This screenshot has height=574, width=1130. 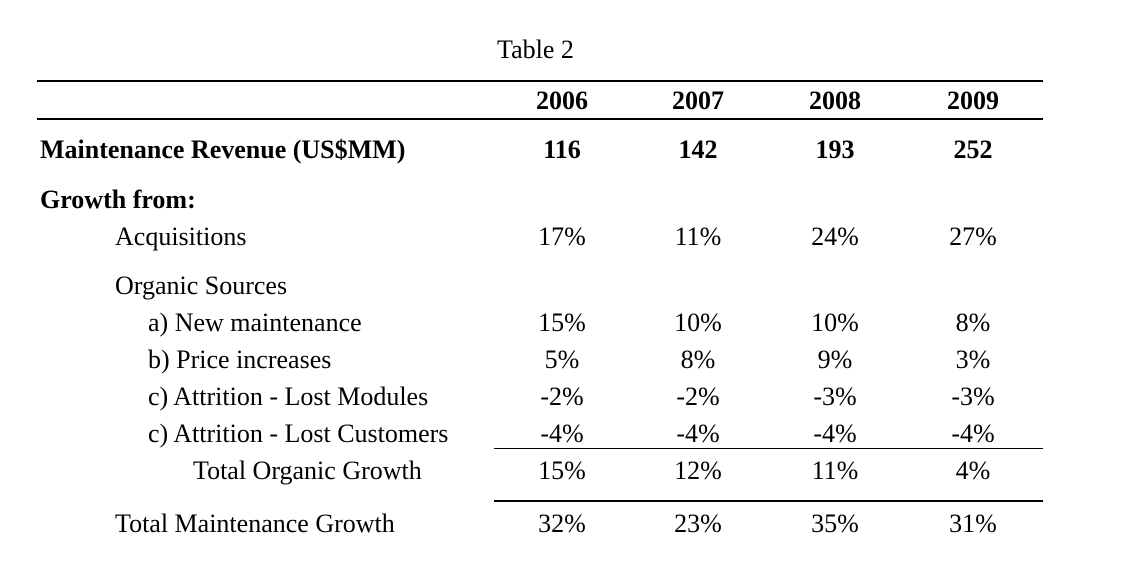 I want to click on total-organic-label: Total Organic Growth, so click(x=307, y=470).